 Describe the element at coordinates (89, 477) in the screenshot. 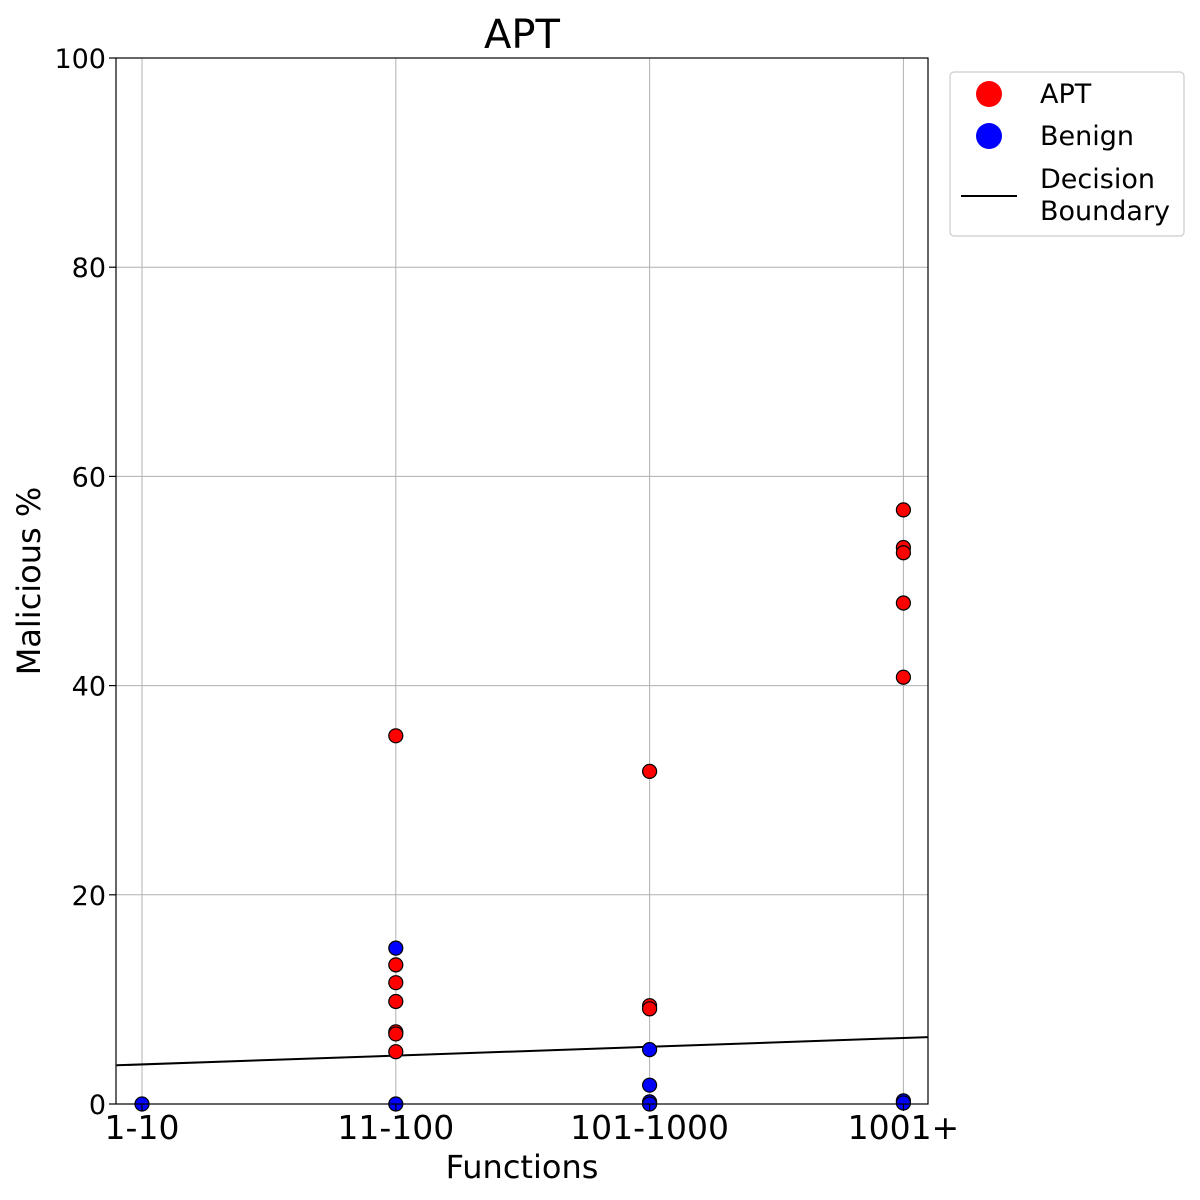

I see `y-tick-label: 60` at that location.